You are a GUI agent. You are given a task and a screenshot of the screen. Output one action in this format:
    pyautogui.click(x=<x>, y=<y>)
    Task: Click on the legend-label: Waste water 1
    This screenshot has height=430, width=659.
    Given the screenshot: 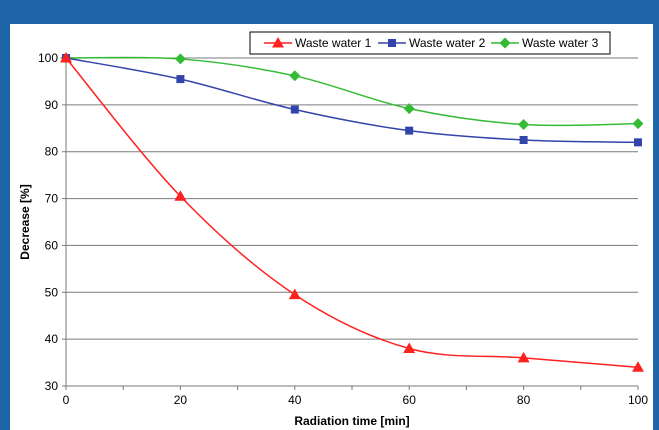 What is the action you would take?
    pyautogui.click(x=333, y=43)
    